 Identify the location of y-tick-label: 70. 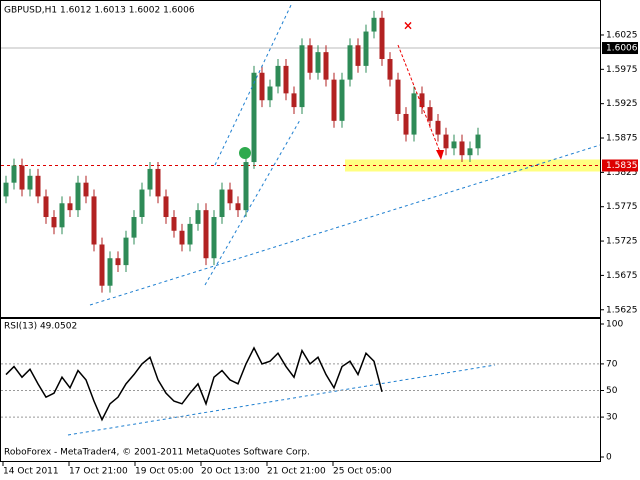
(612, 364).